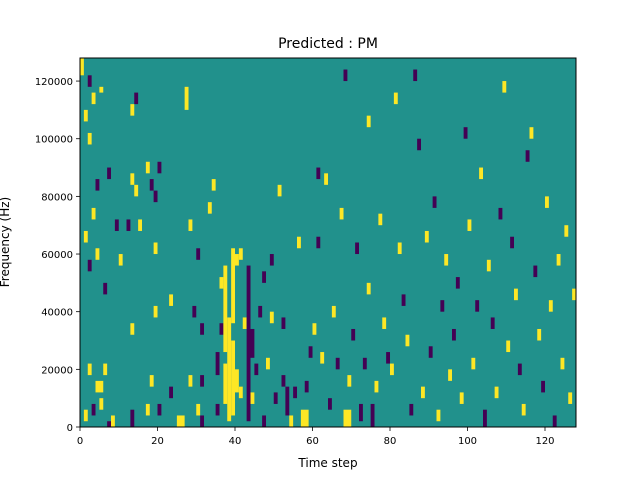 This screenshot has height=480, width=640. Describe the element at coordinates (157, 441) in the screenshot. I see `x-tick-label: 20` at that location.